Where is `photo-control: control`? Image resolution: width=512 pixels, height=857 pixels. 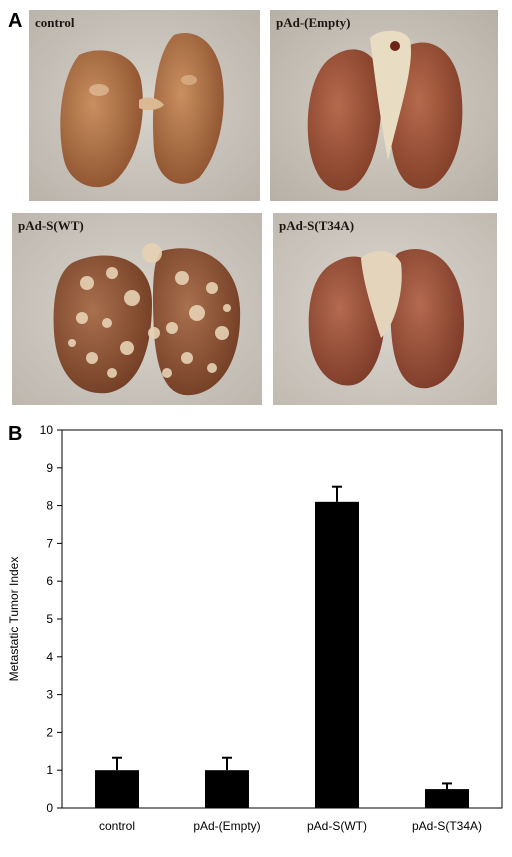 photo-control: control is located at coordinates (144, 105).